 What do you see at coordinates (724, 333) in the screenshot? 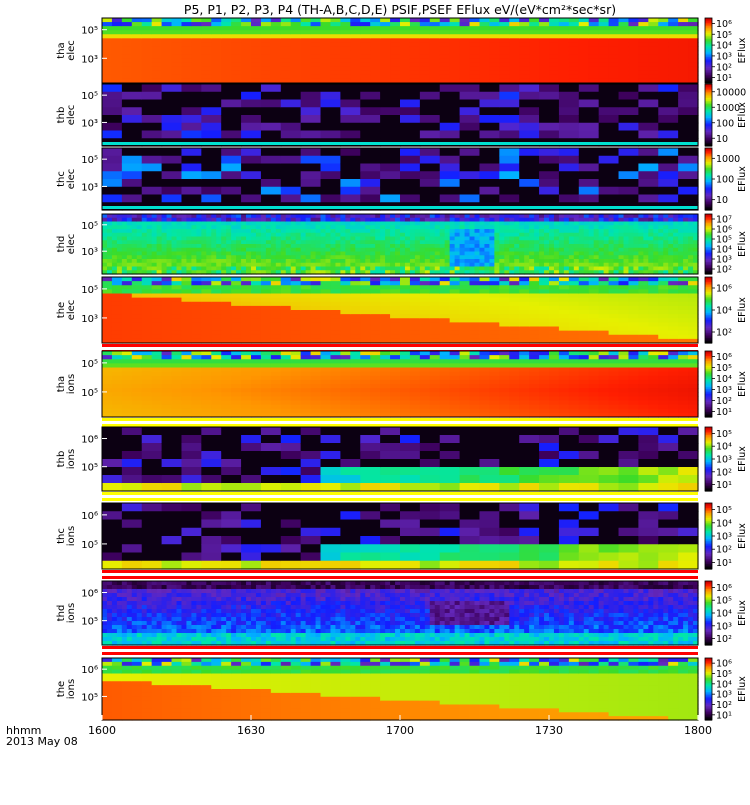
I see `colorbar-tick-label: 10²` at bounding box center [724, 333].